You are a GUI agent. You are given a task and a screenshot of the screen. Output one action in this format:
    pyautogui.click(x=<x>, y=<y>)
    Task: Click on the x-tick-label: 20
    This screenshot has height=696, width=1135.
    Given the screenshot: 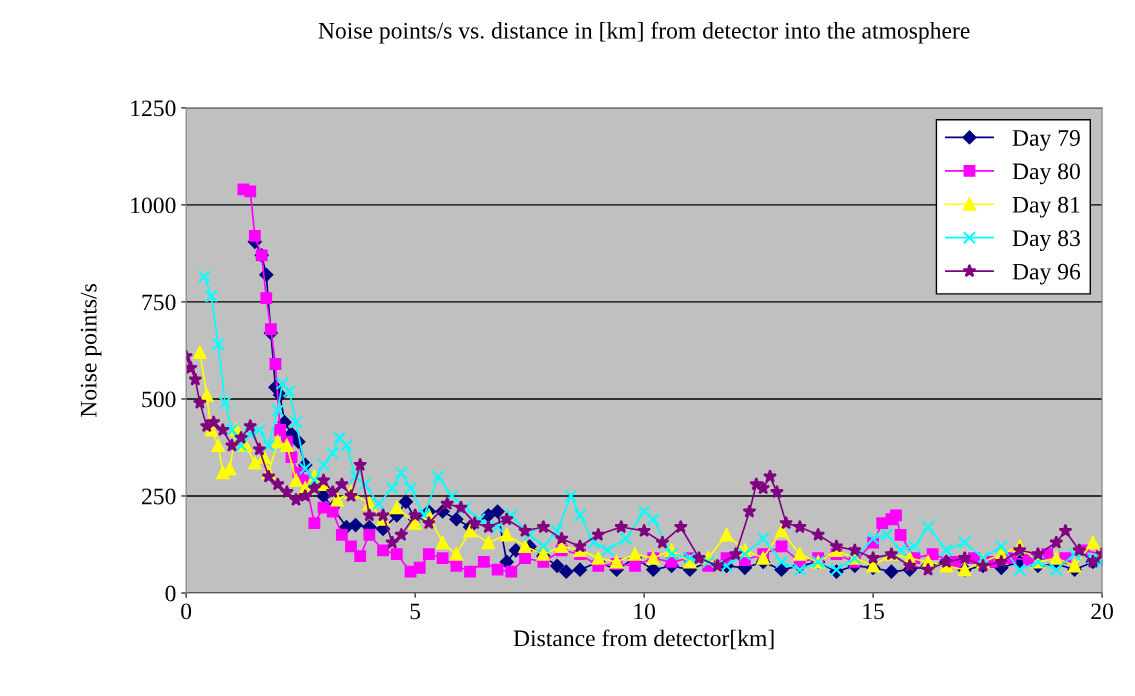 What is the action you would take?
    pyautogui.click(x=1102, y=611)
    